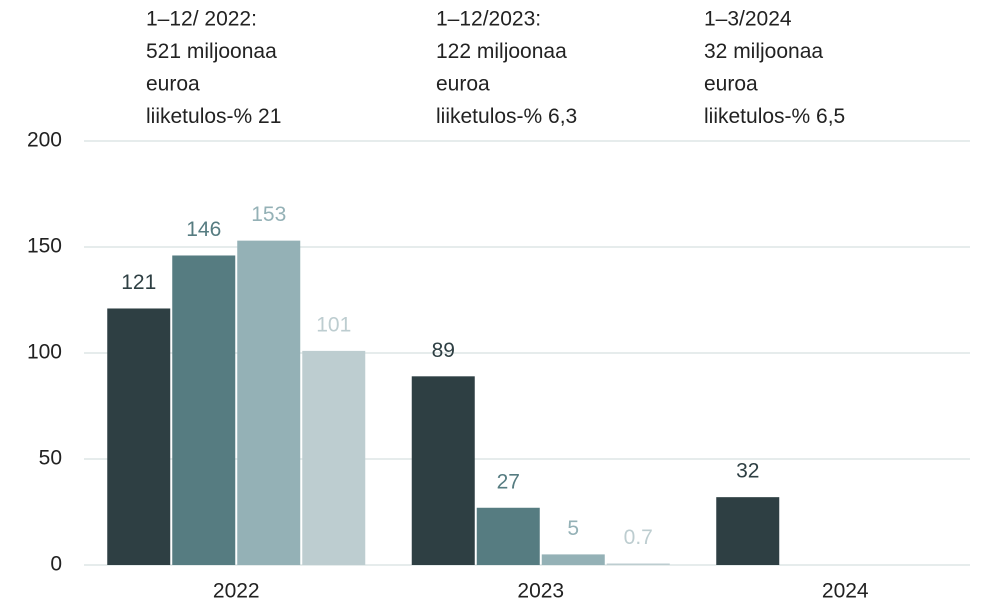  What do you see at coordinates (44, 352) in the screenshot?
I see `y-tick-label: 100` at bounding box center [44, 352].